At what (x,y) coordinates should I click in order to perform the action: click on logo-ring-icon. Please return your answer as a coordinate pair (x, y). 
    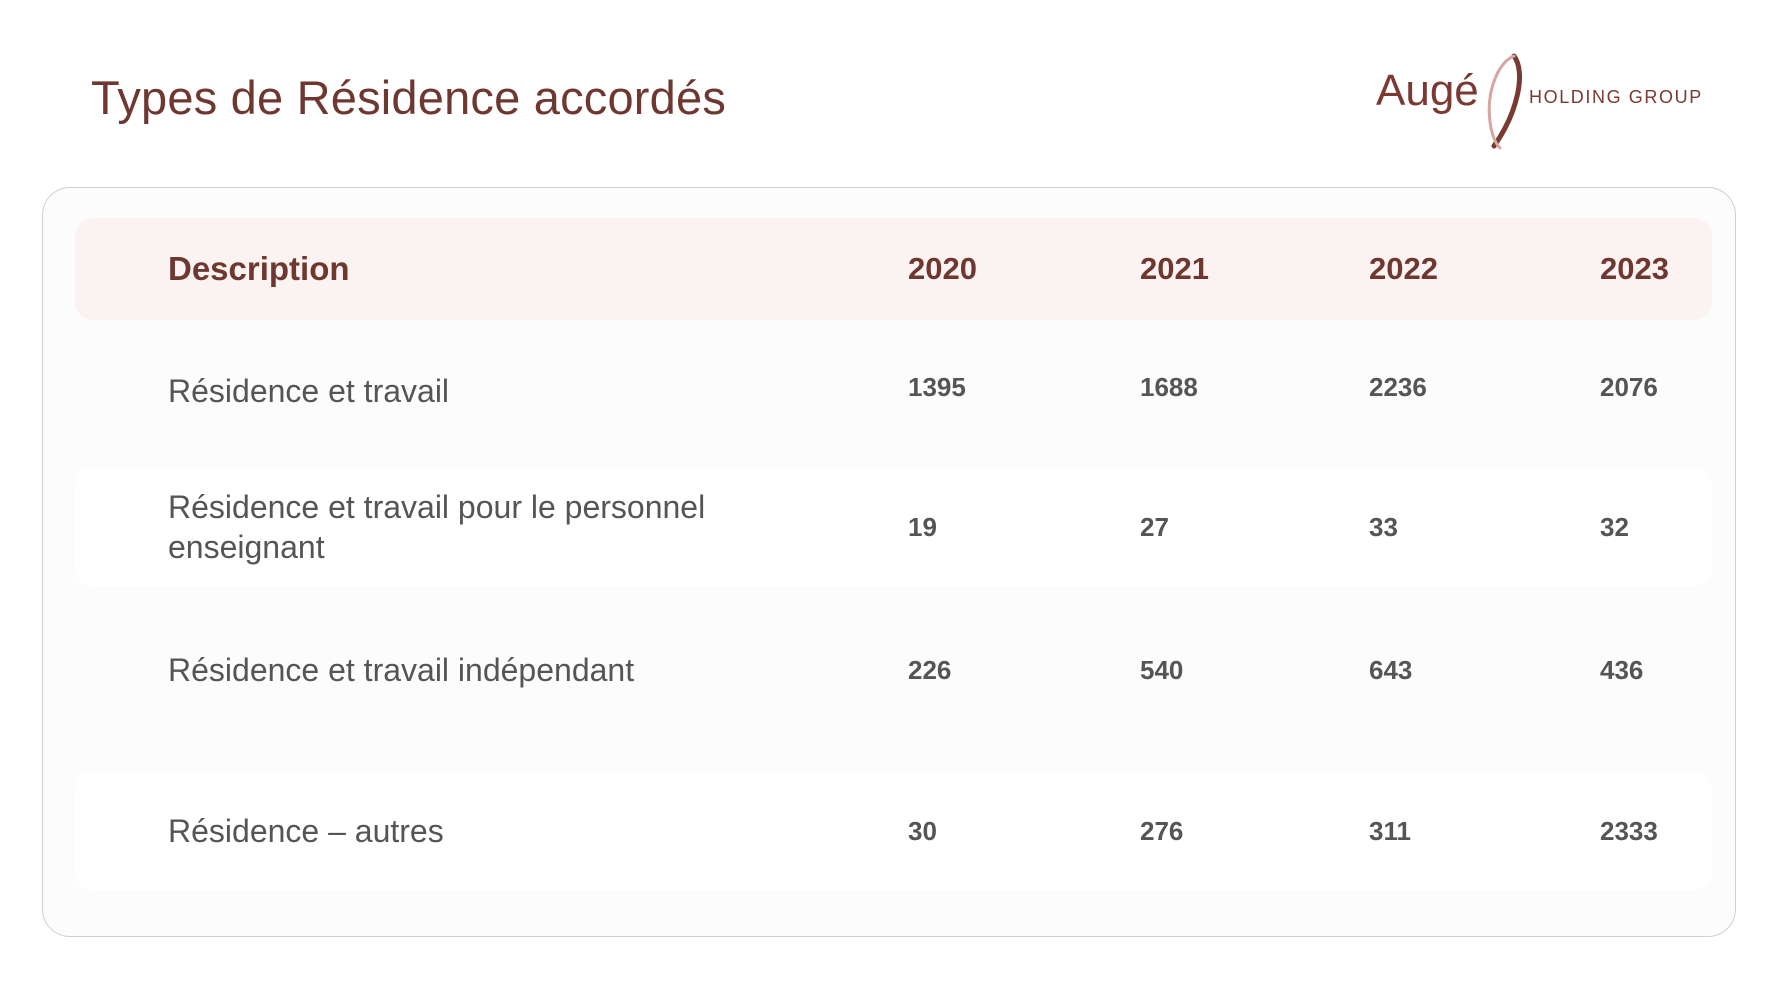
    Looking at the image, I should click on (1504, 101).